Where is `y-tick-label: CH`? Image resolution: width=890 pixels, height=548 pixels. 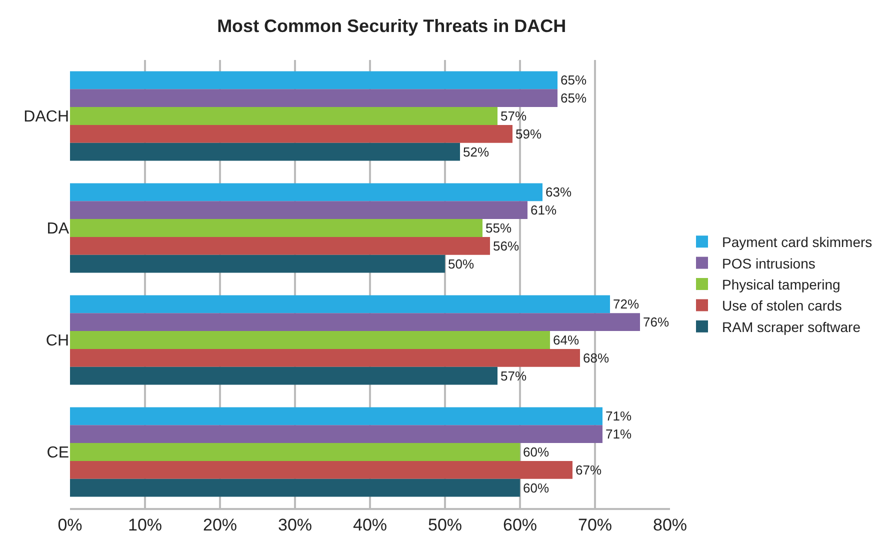 y-tick-label: CH is located at coordinates (57, 341).